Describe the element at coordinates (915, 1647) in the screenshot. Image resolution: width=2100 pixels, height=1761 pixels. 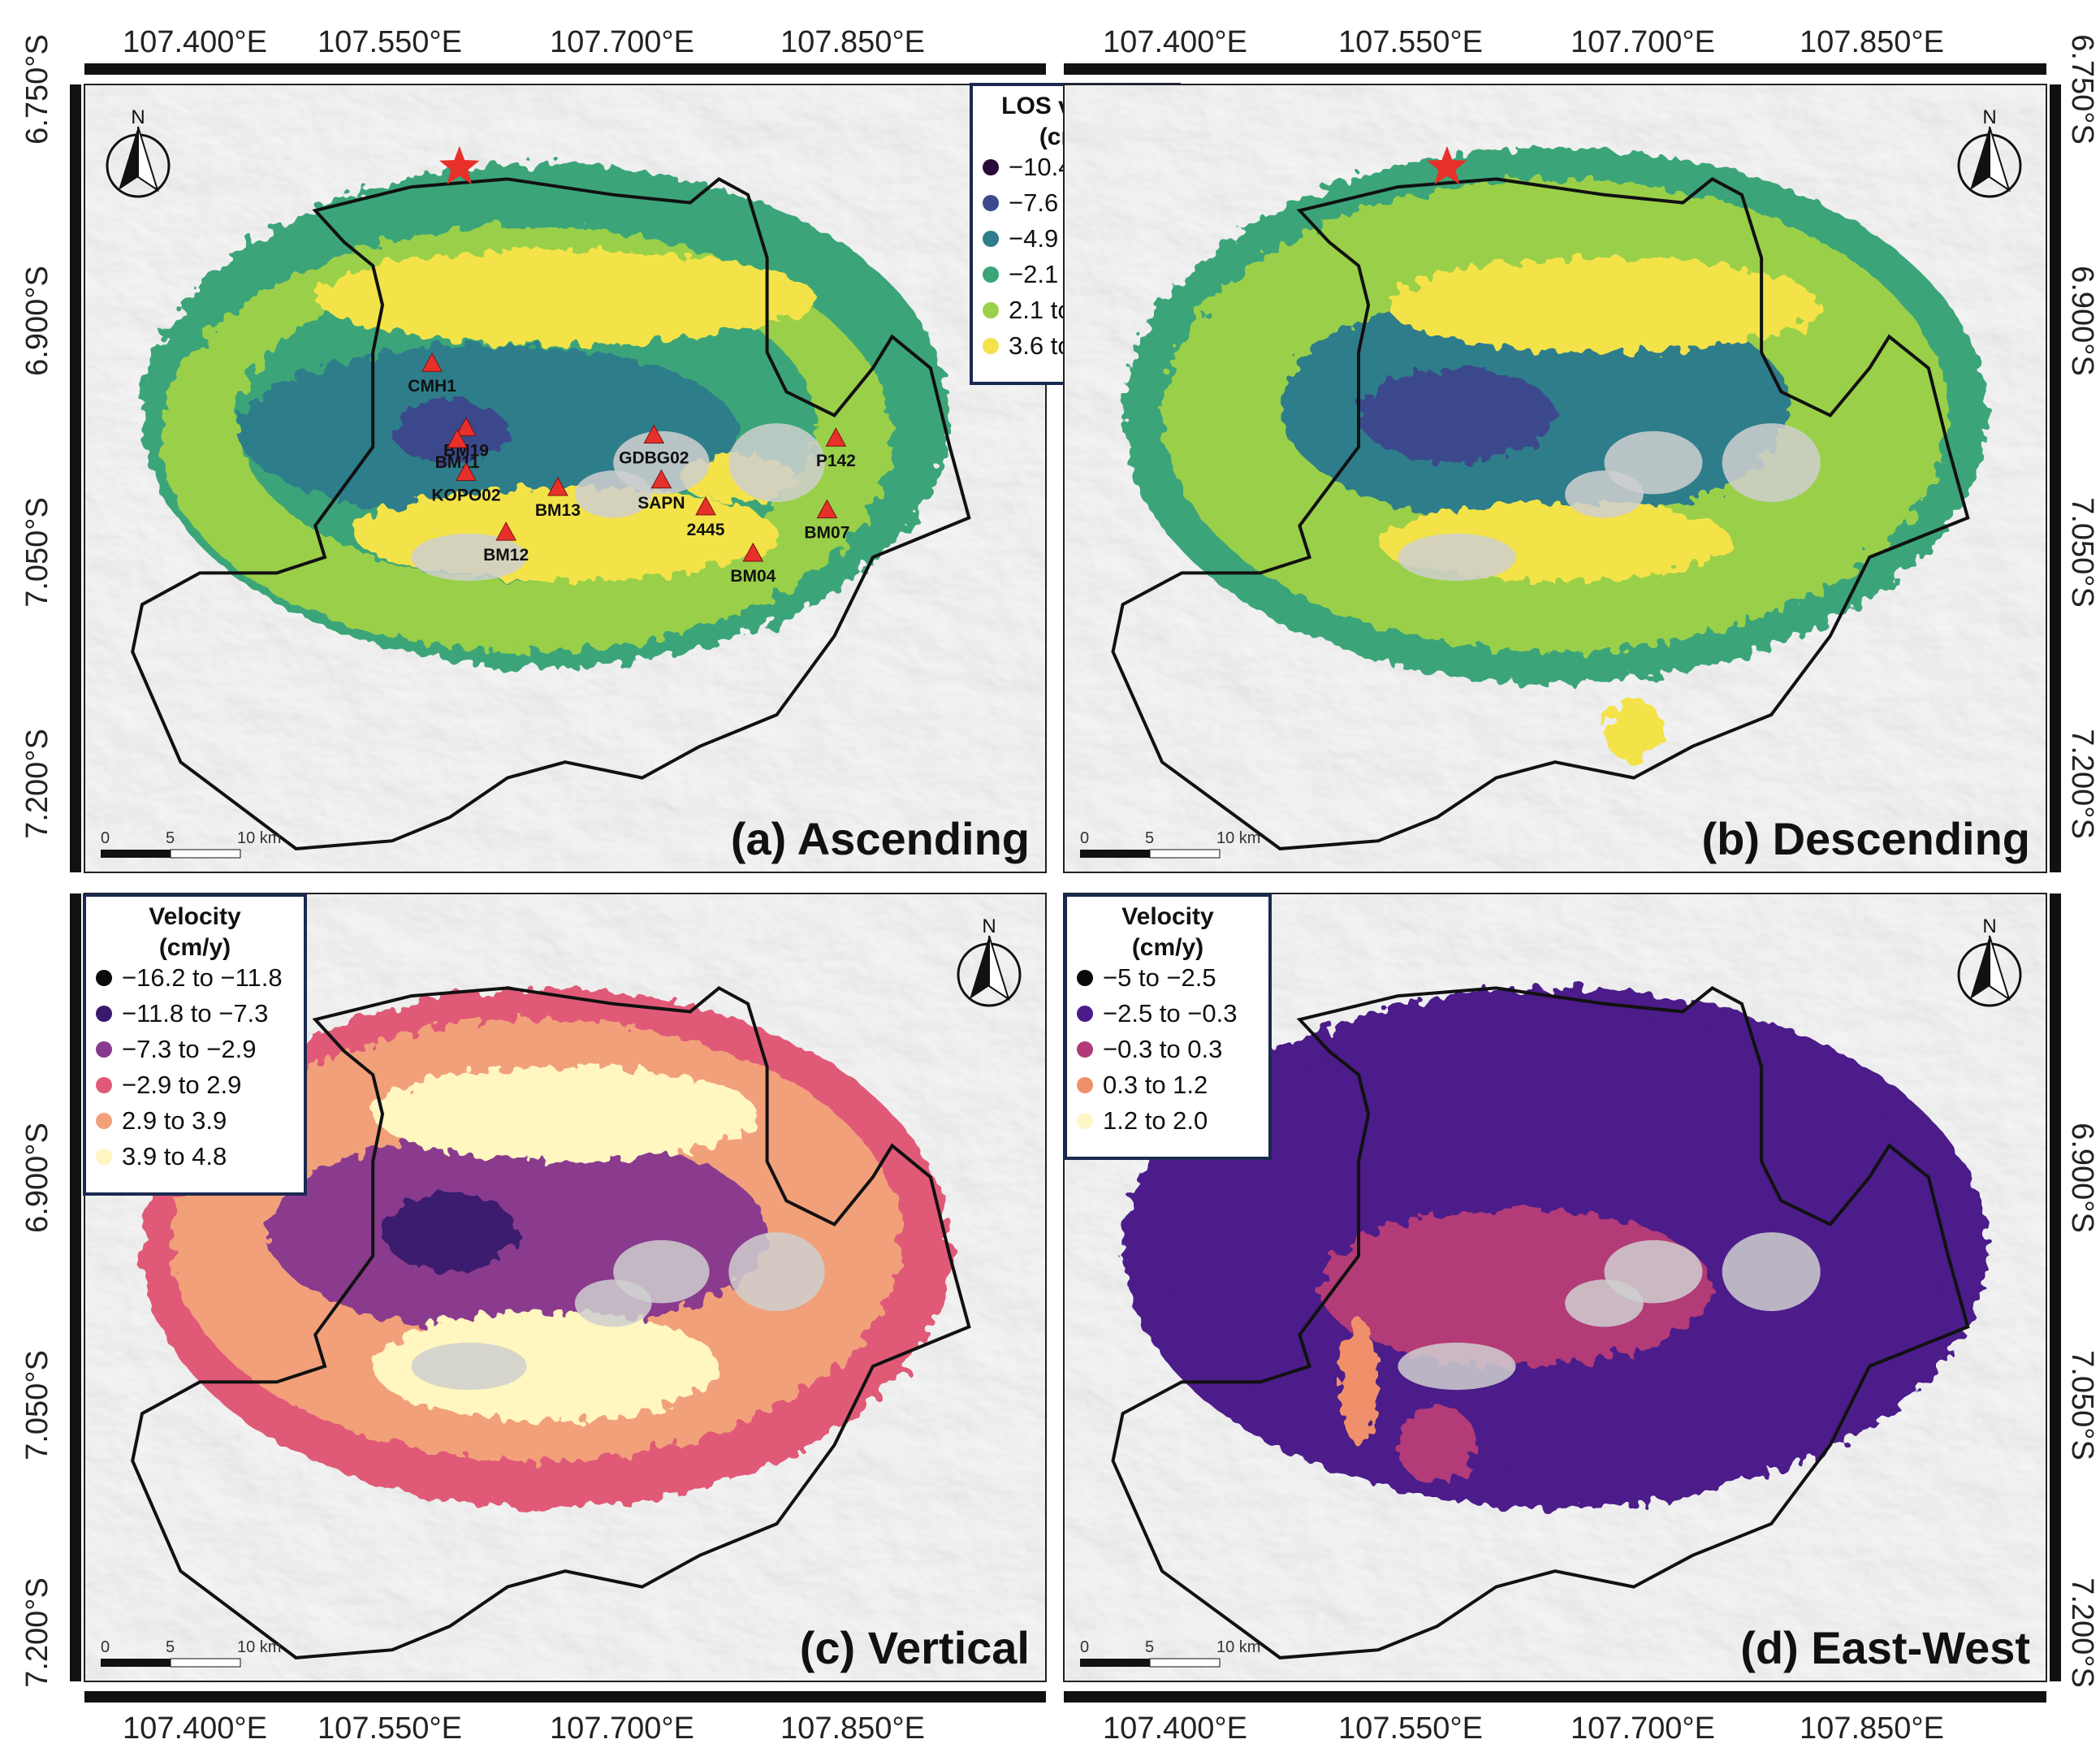
I see `panel-title: (c) Vertical` at that location.